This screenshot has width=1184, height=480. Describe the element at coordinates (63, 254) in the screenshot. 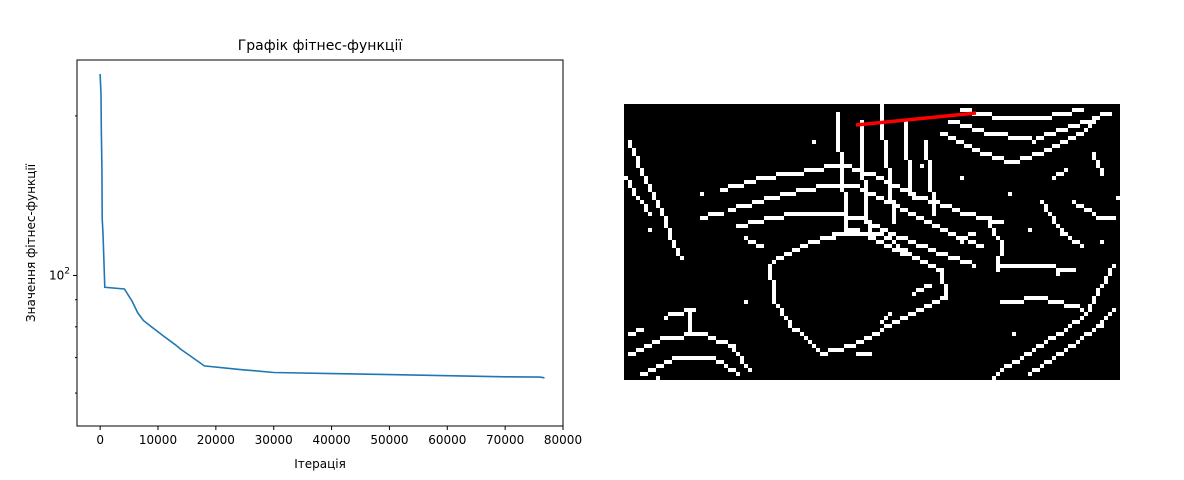

I see `y-axis-ticks: 102` at that location.